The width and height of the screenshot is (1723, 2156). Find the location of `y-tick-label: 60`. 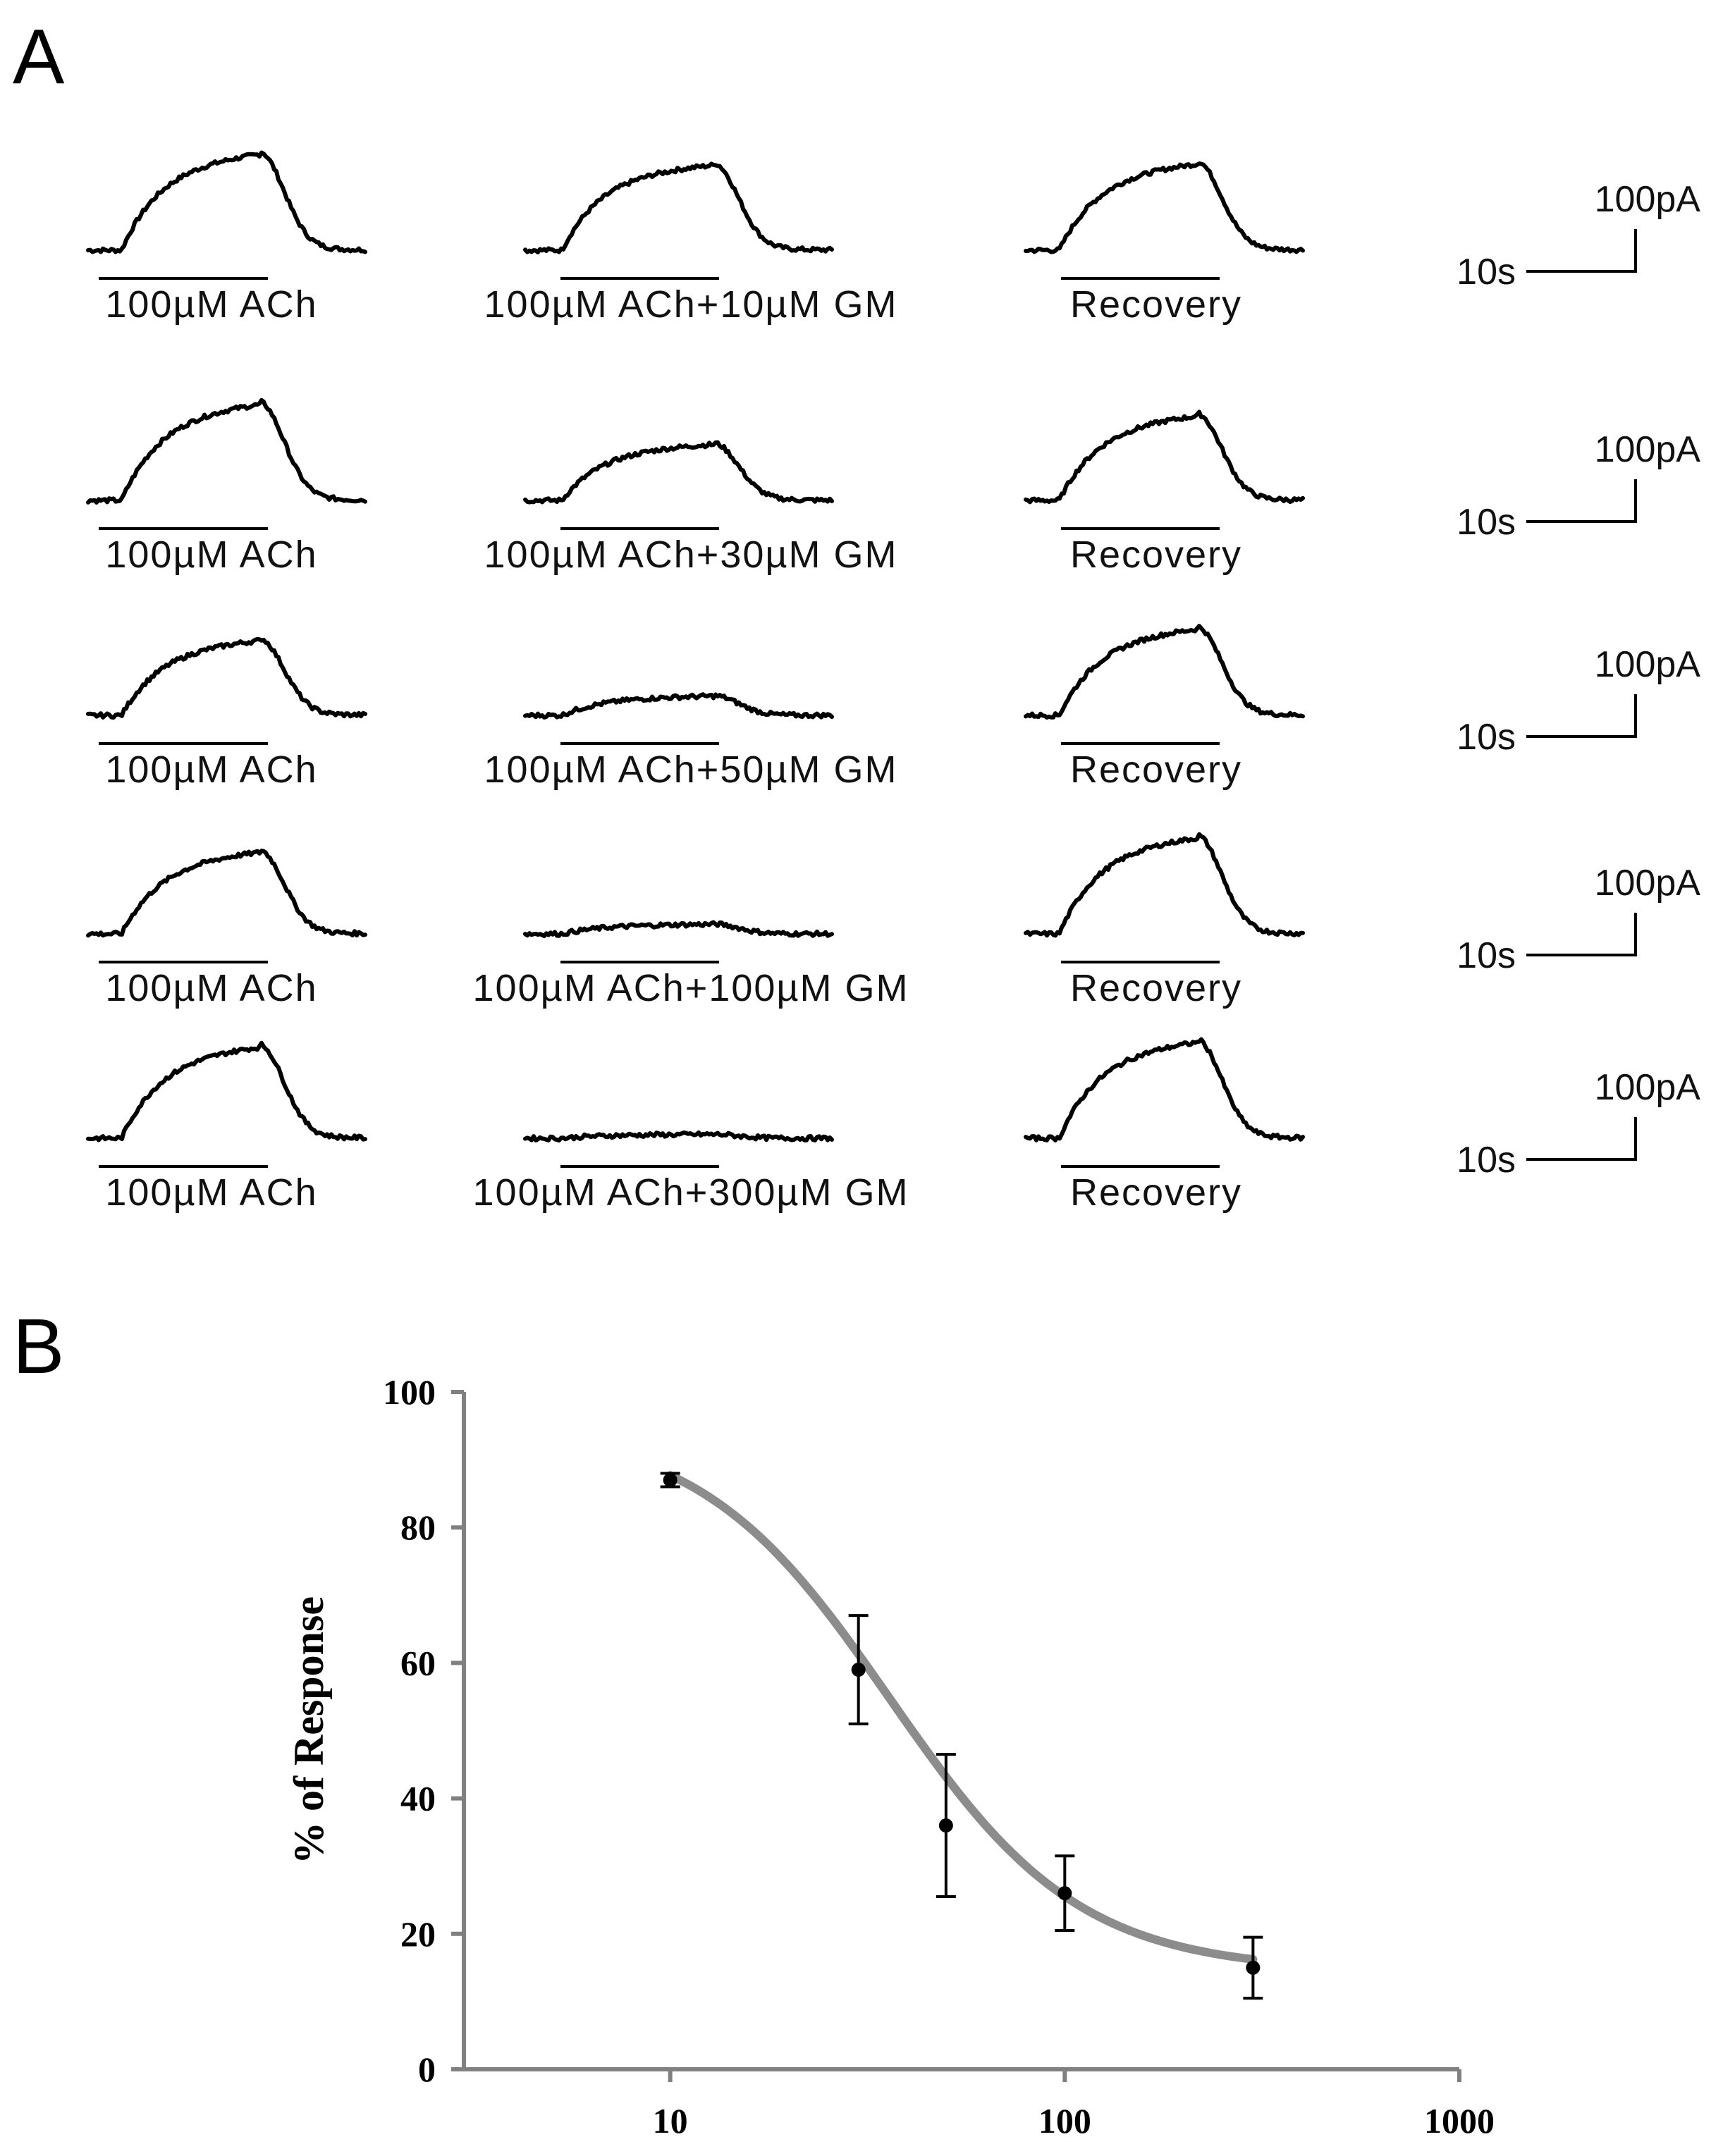

y-tick-label: 60 is located at coordinates (418, 1662).